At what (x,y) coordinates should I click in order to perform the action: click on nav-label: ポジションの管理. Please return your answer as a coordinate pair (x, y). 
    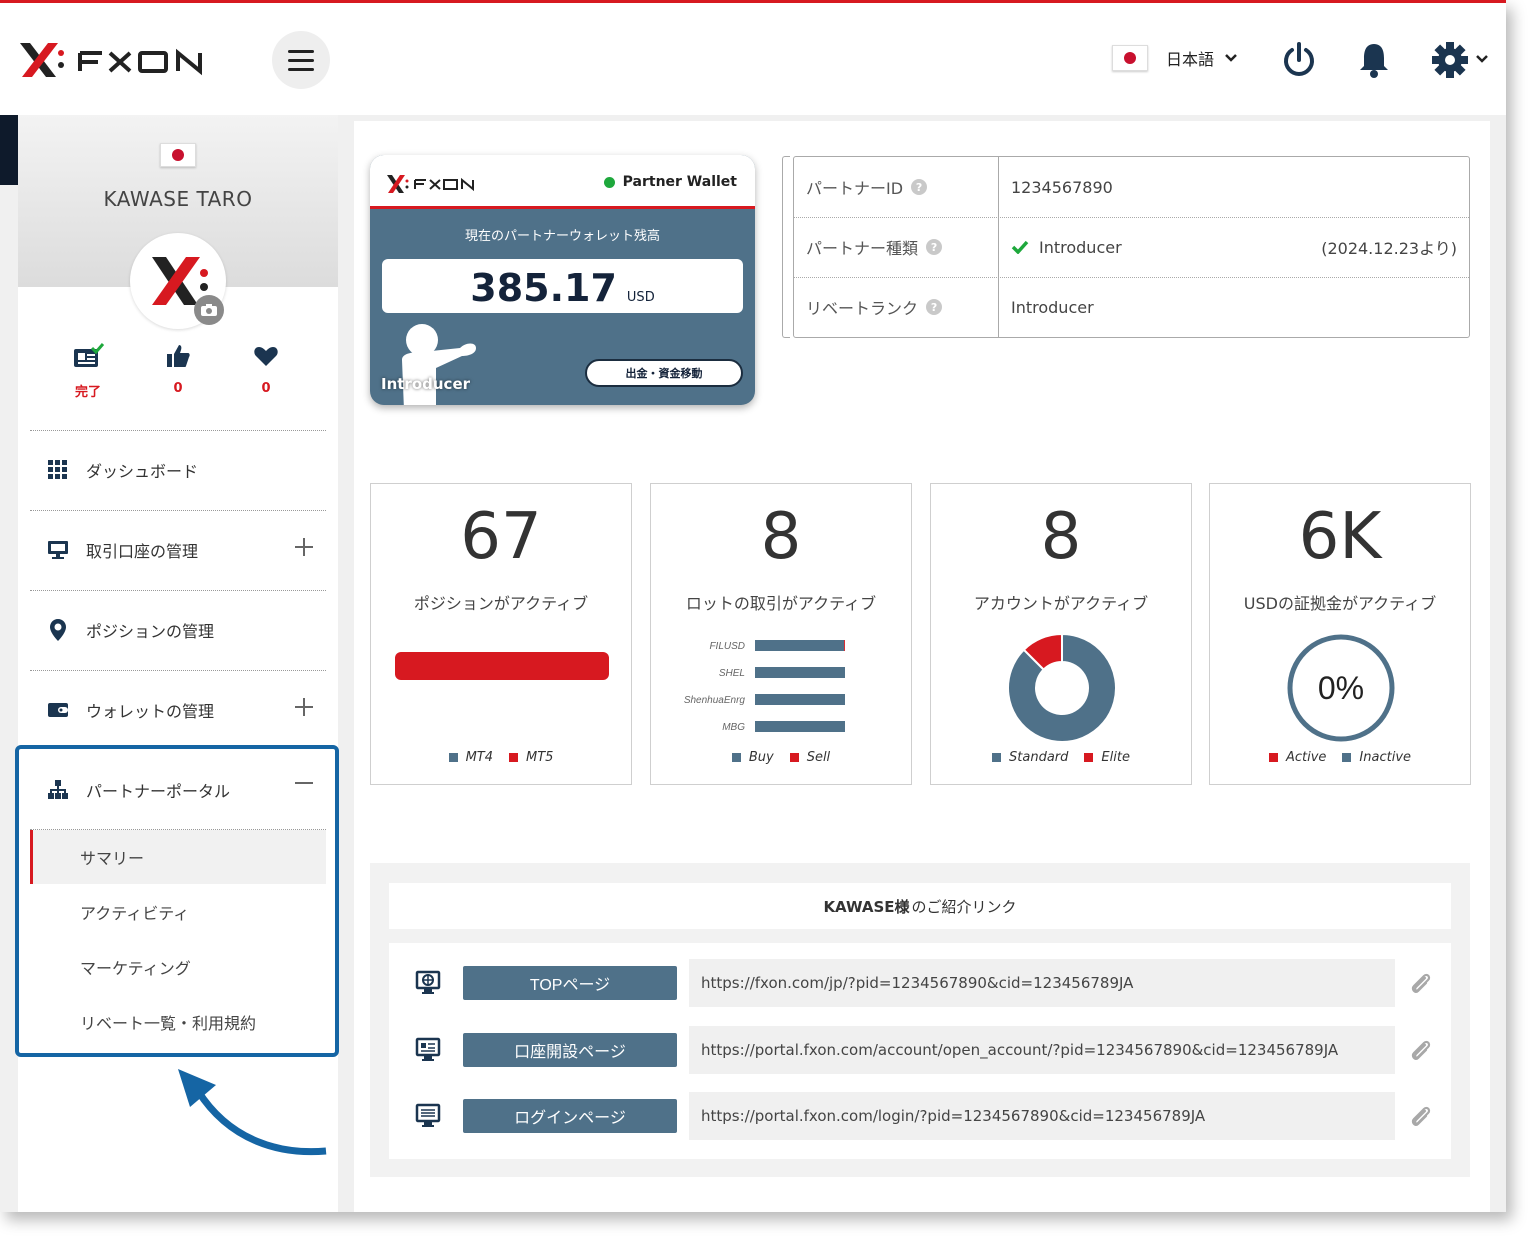
    Looking at the image, I should click on (150, 631).